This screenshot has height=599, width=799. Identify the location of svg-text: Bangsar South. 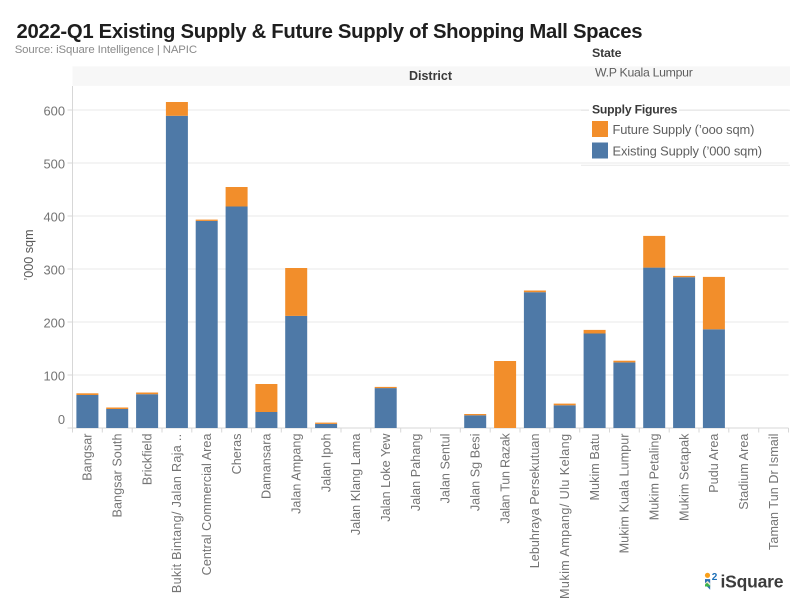
(117, 476).